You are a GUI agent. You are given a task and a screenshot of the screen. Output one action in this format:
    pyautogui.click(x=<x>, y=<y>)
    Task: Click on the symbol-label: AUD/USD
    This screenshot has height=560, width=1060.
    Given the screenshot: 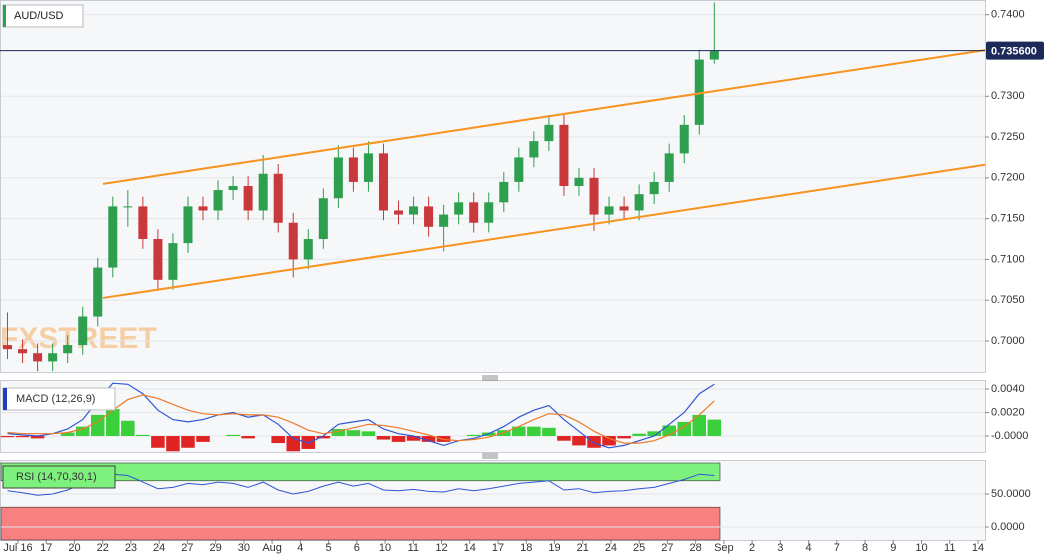 What is the action you would take?
    pyautogui.click(x=43, y=16)
    